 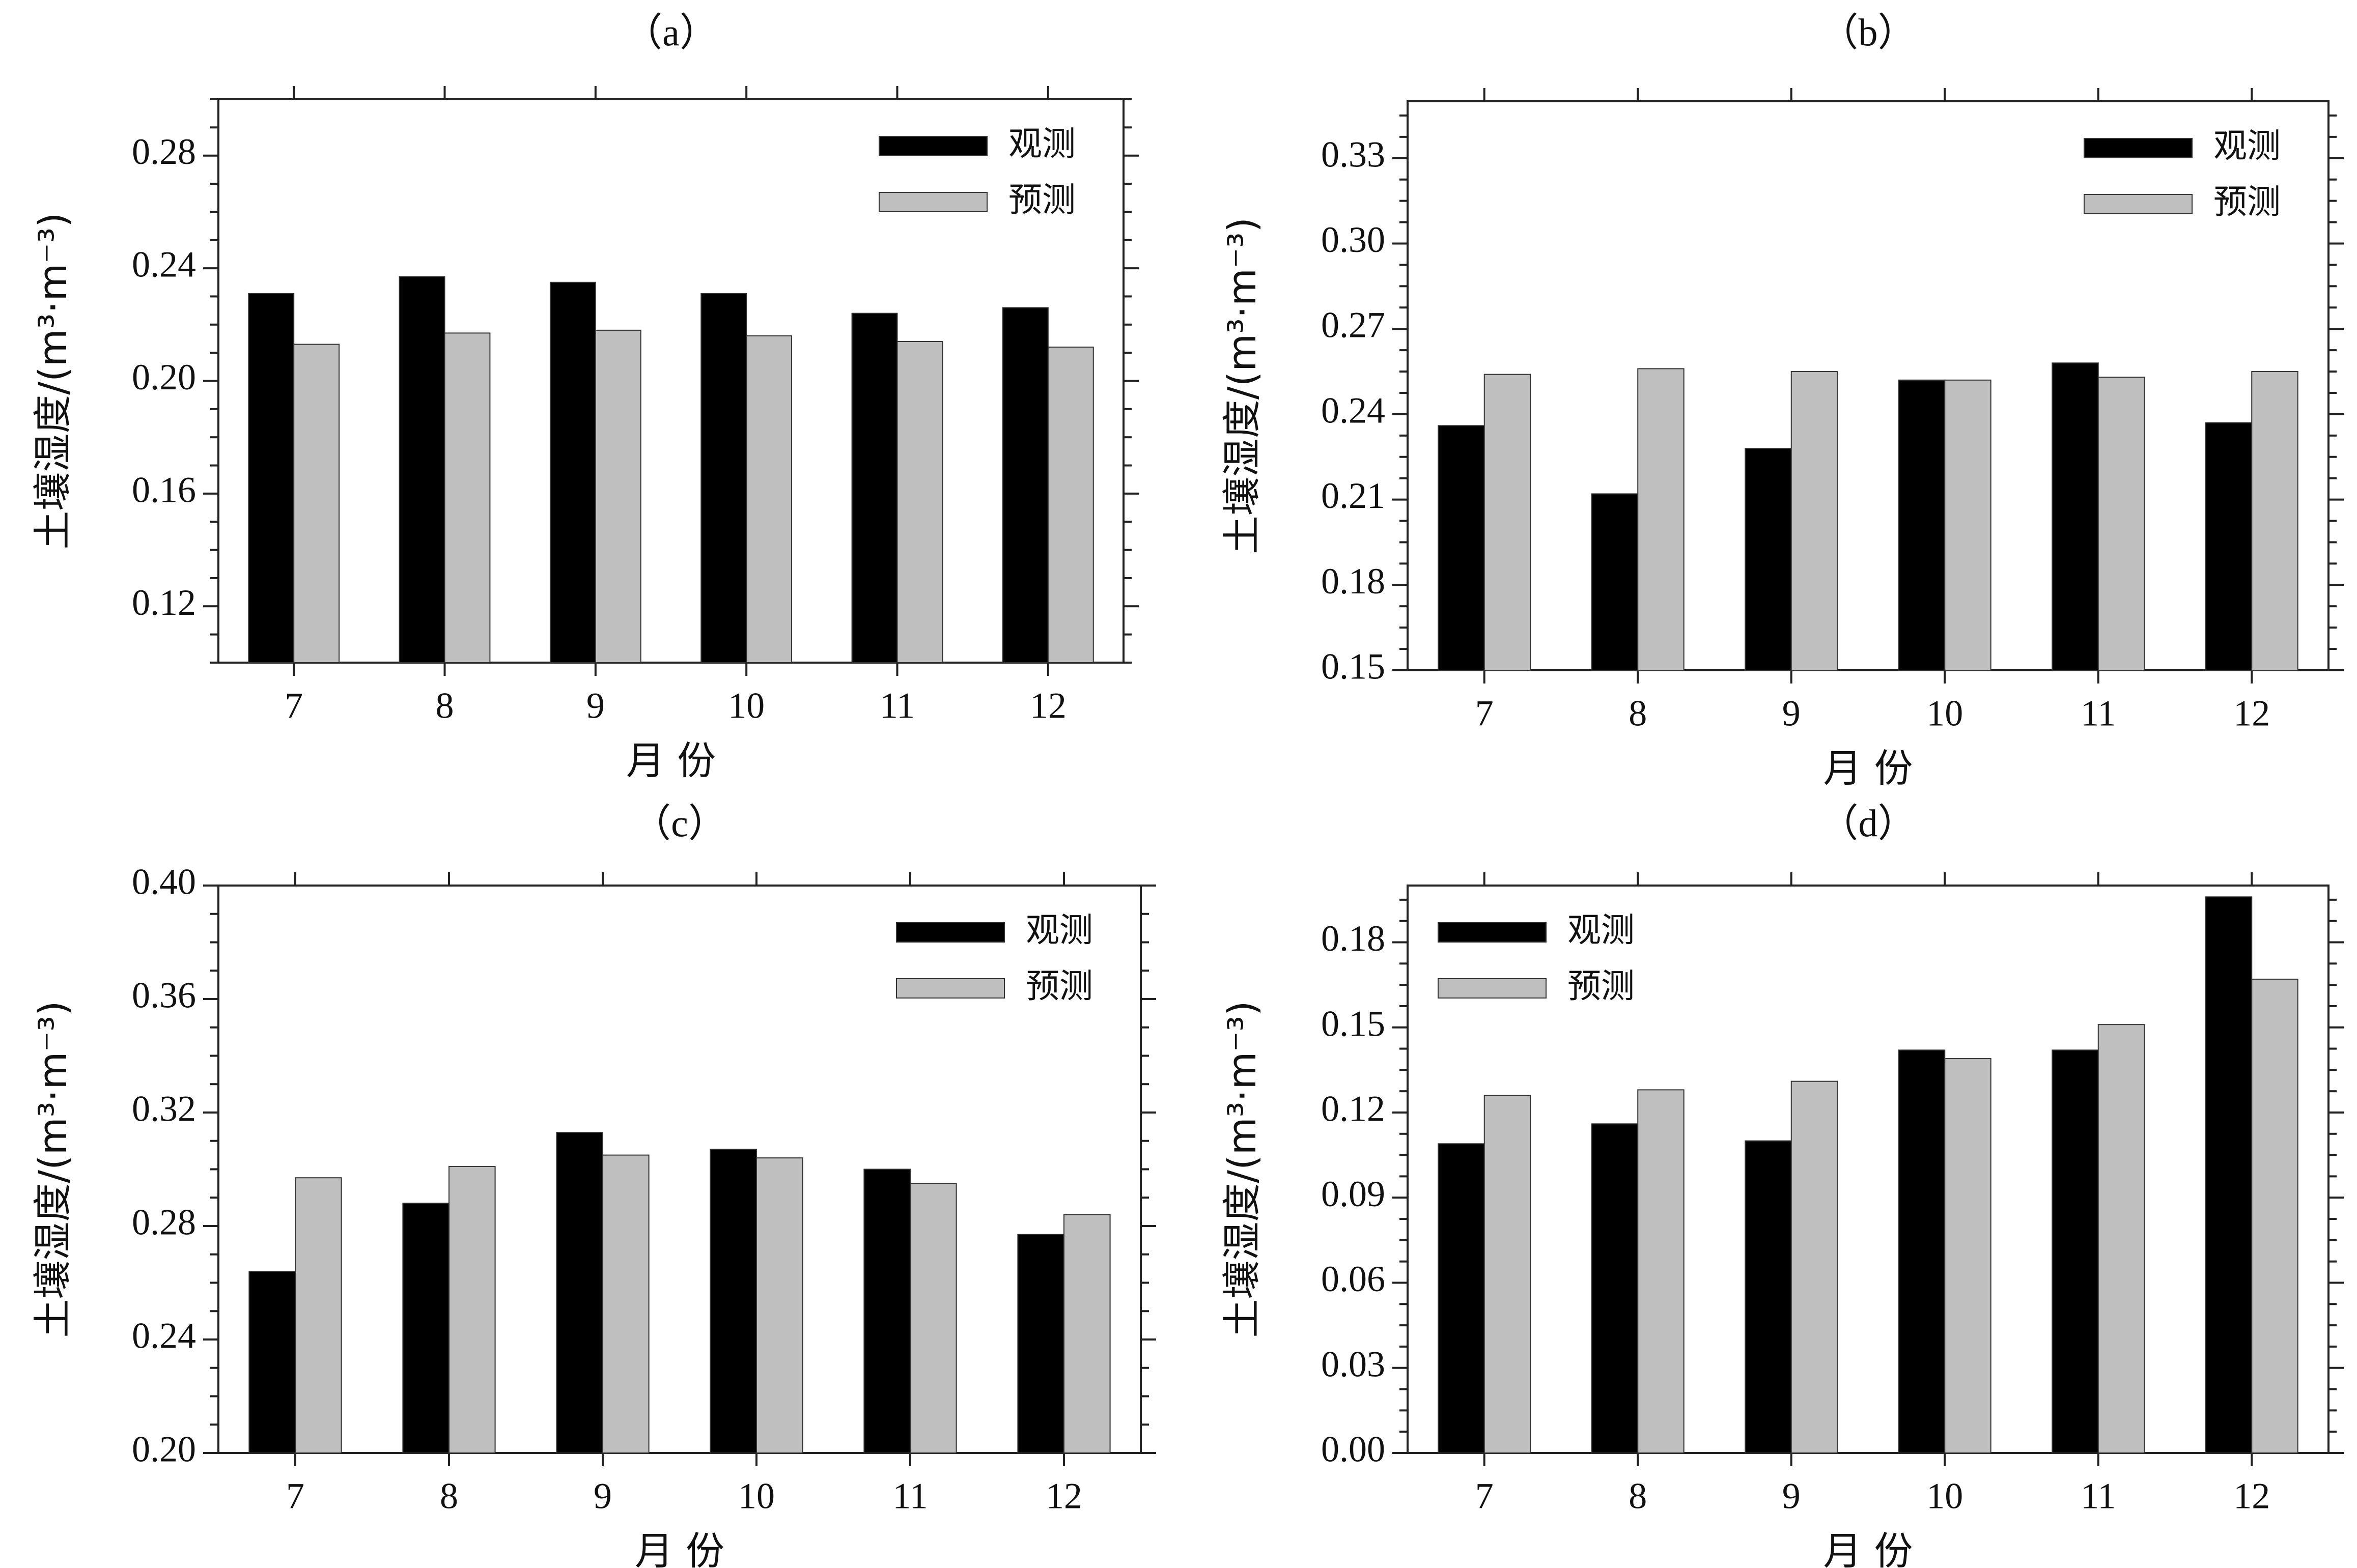 I want to click on panel-3-frame, so click(x=1869, y=1169).